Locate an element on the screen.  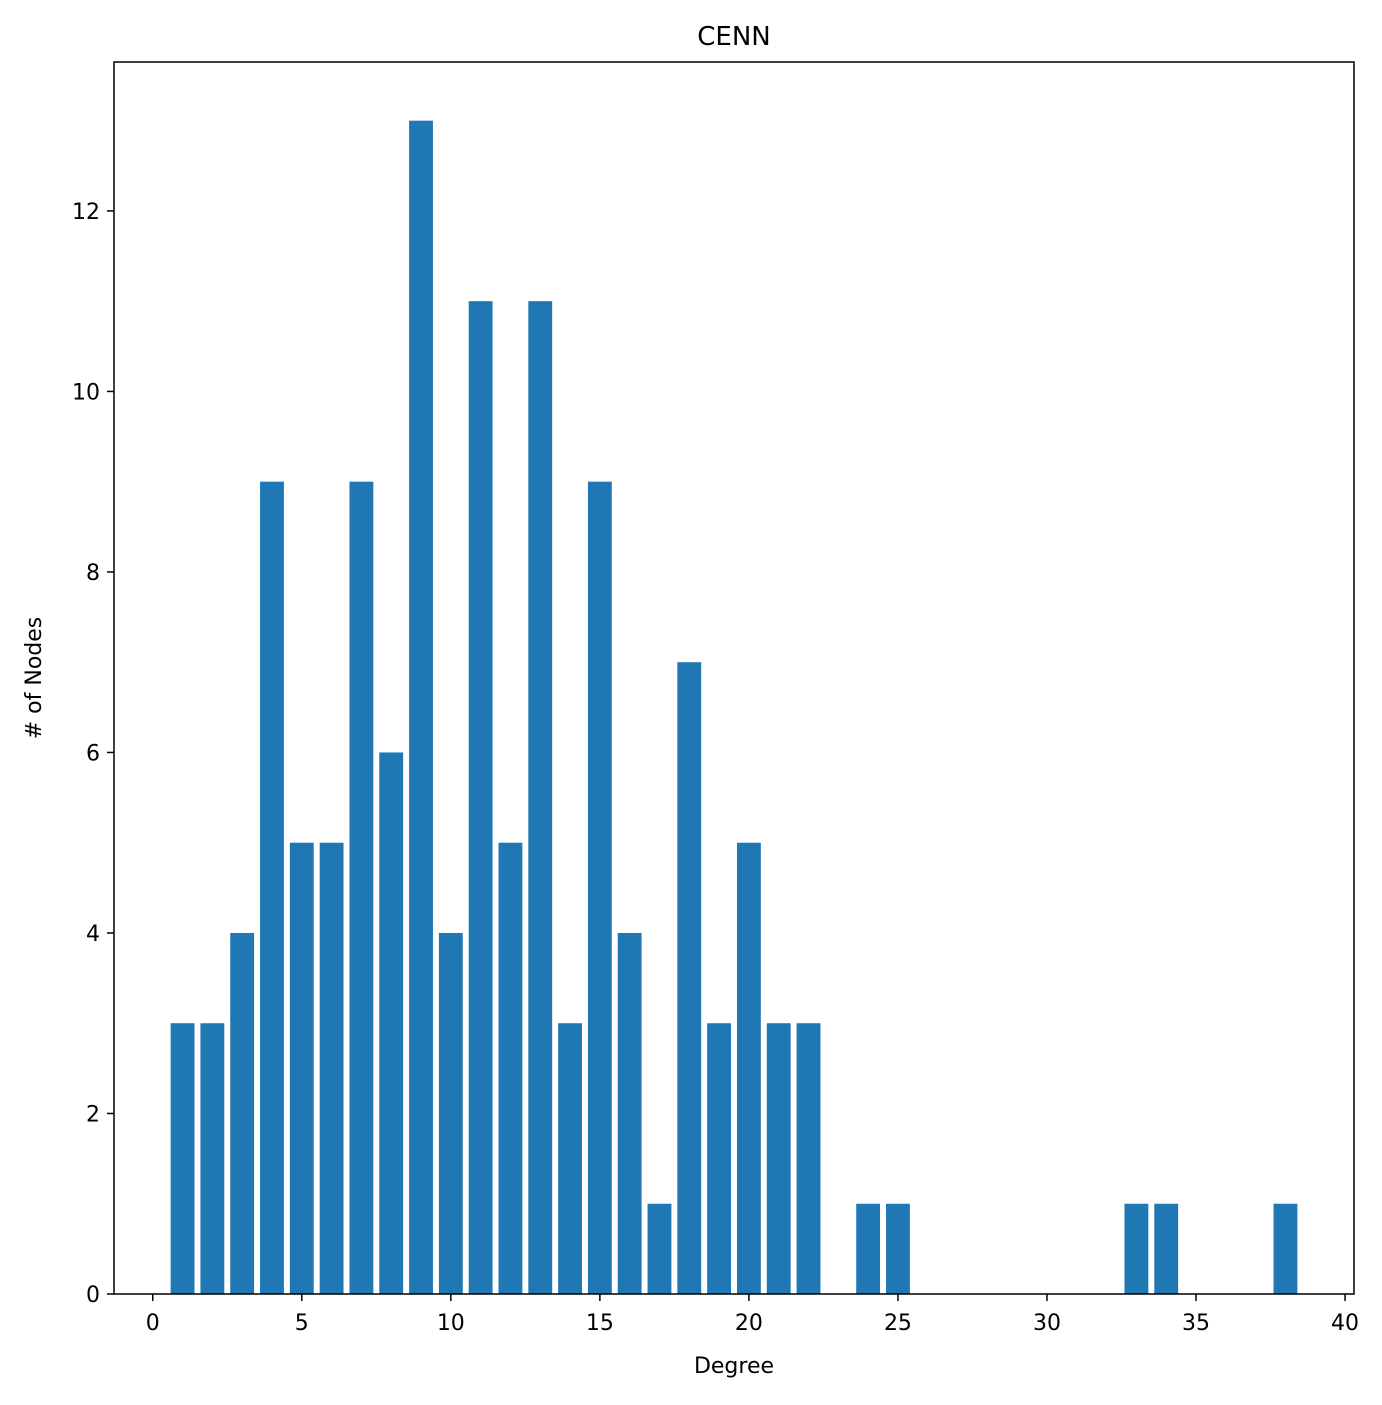
x-tick-label: 30 is located at coordinates (1047, 1323).